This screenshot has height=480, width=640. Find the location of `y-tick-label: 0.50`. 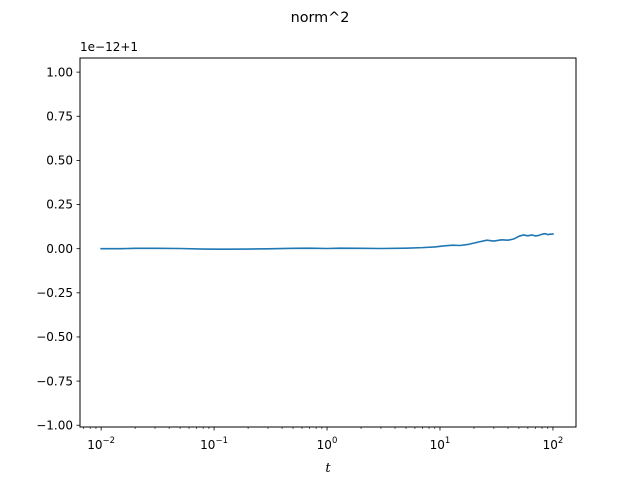

y-tick-label: 0.50 is located at coordinates (59, 161).